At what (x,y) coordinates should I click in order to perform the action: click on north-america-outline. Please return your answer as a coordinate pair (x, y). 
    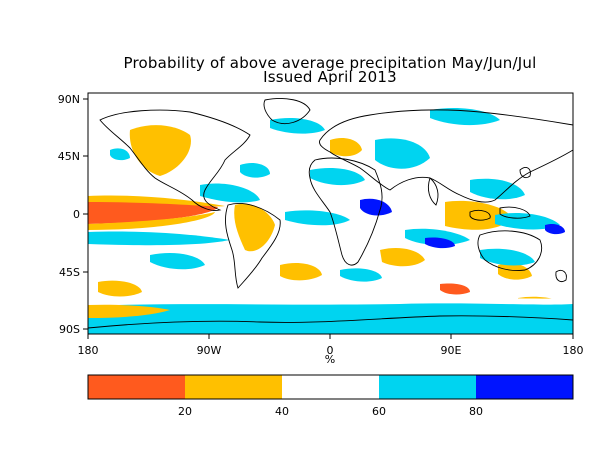
    Looking at the image, I should click on (175, 160).